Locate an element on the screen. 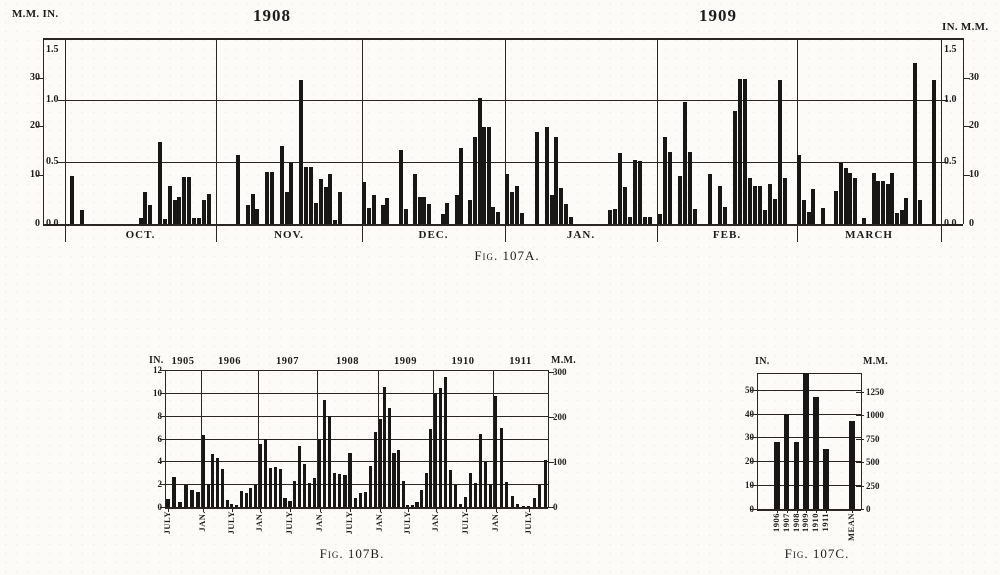  b-in-tick: 8 is located at coordinates (160, 416).